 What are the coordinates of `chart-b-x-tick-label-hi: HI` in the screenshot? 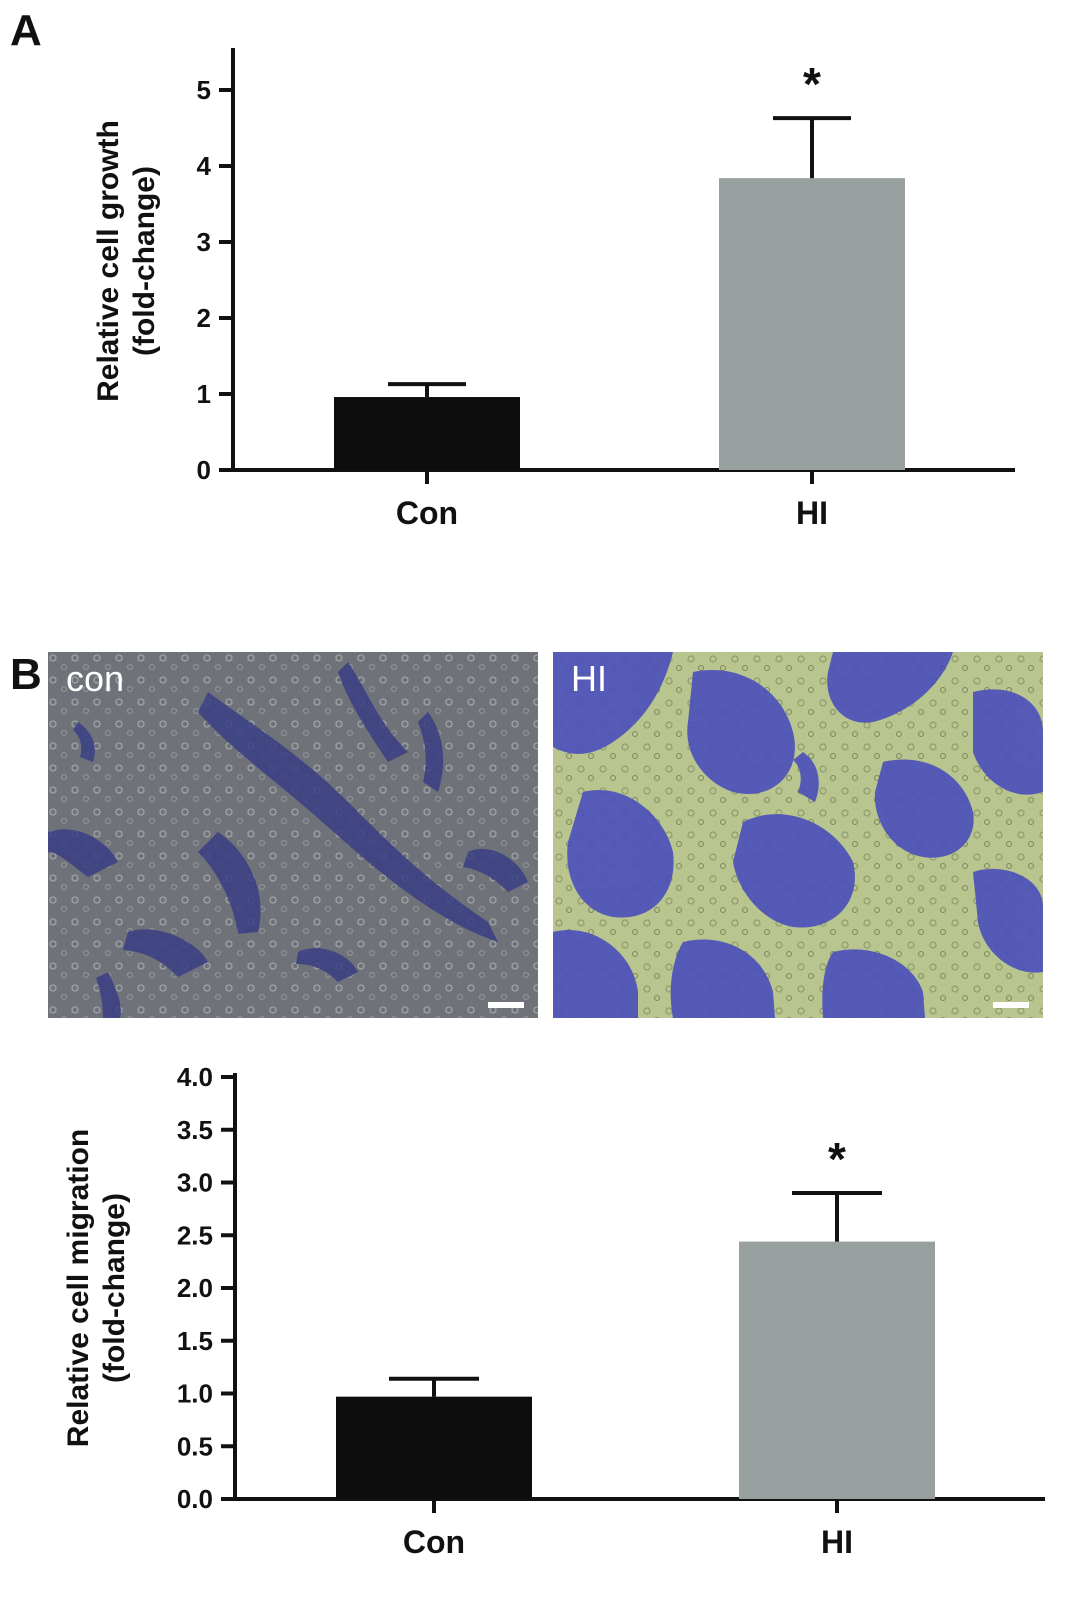 It's located at (837, 1542).